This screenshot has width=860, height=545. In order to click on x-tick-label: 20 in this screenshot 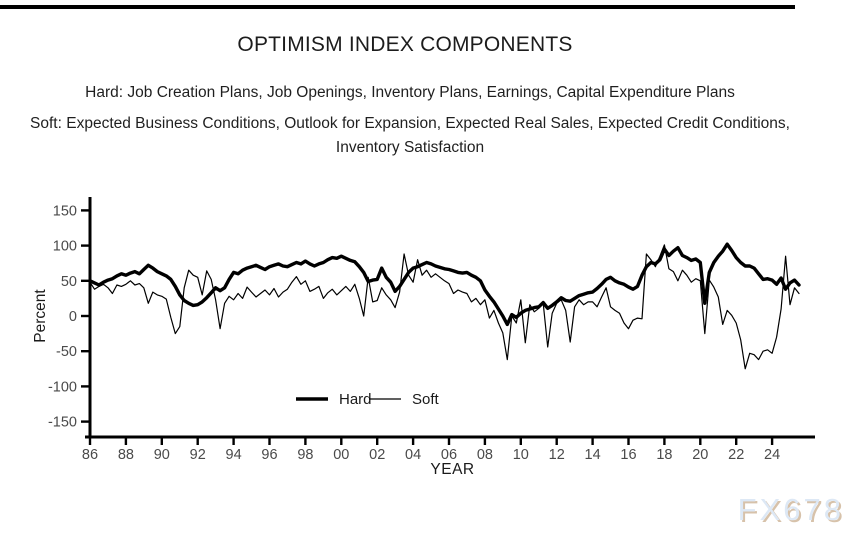, I will do `click(700, 455)`.